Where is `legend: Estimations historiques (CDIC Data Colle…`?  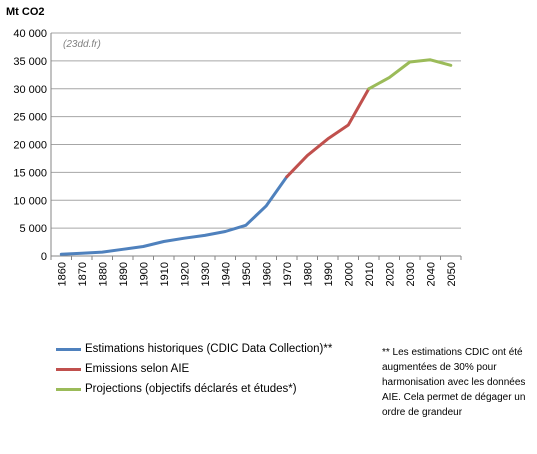 legend: Estimations historiques (CDIC Data Colle… is located at coordinates (194, 369).